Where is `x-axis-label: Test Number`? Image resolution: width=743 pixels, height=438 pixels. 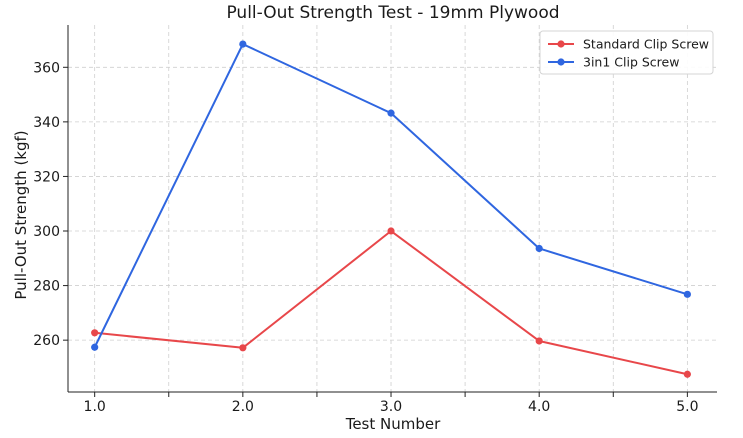 x-axis-label: Test Number is located at coordinates (393, 424).